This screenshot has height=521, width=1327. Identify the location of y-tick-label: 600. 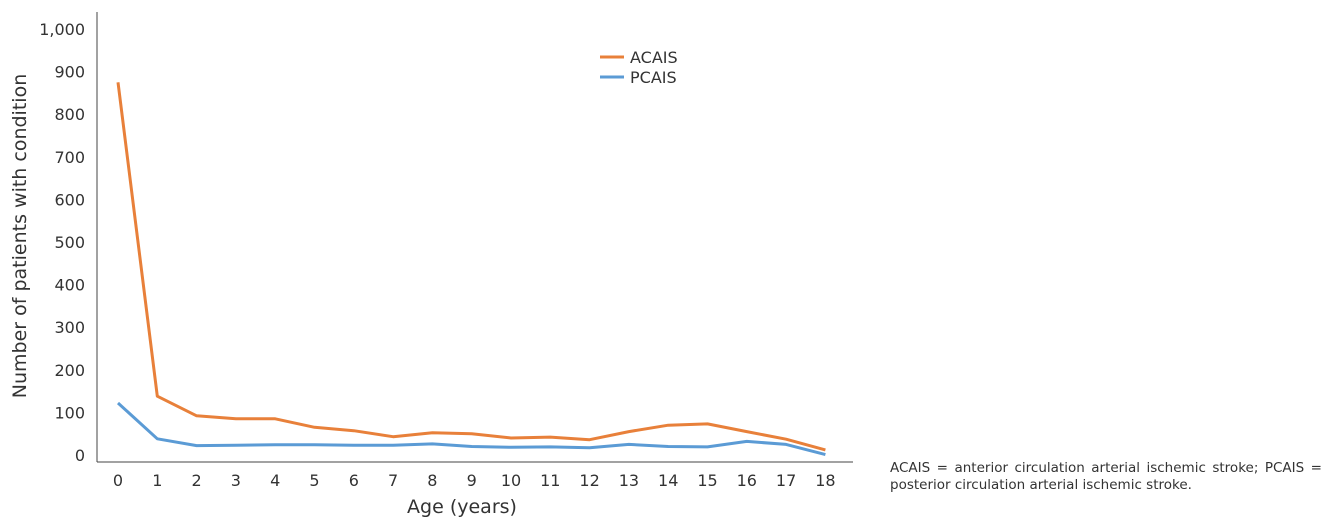
(69, 199).